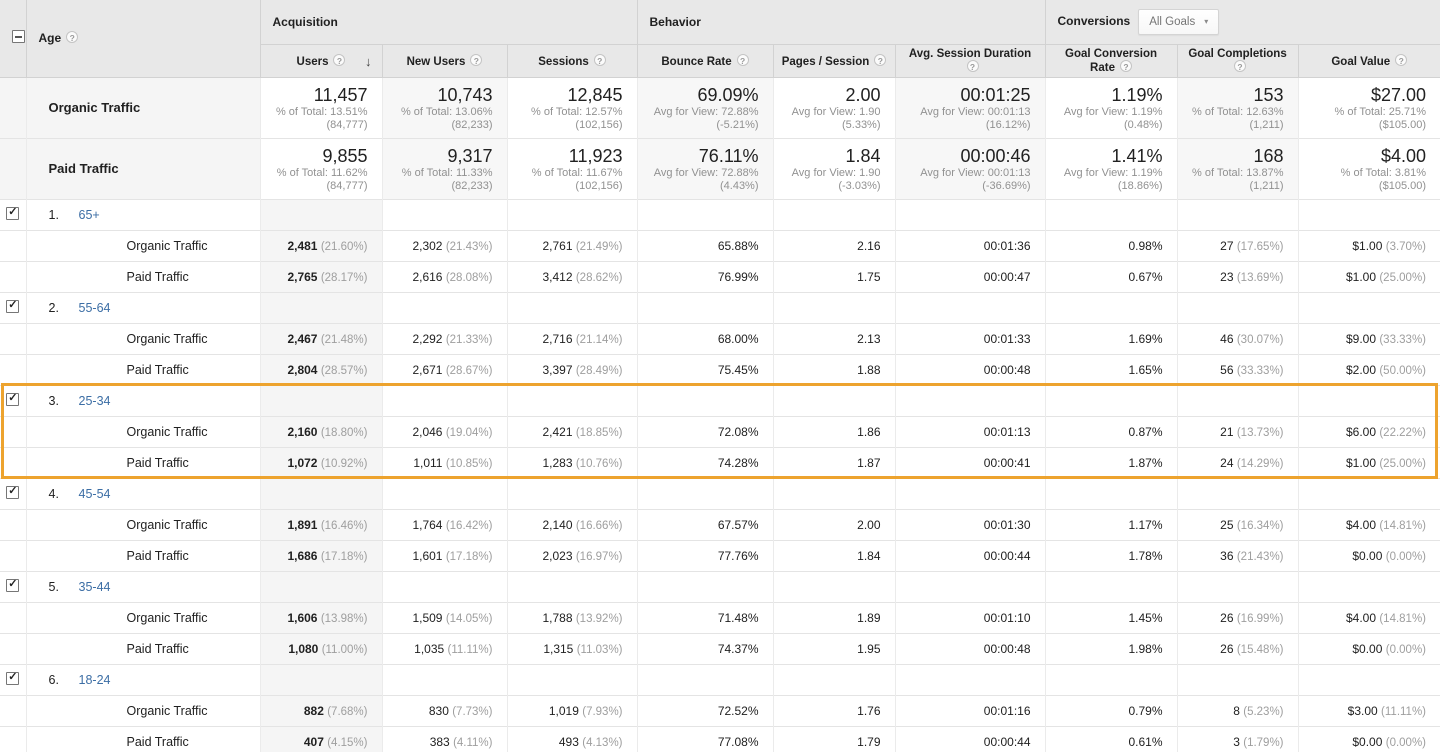 The width and height of the screenshot is (1440, 752). I want to click on age-group-link: 65+, so click(89, 214).